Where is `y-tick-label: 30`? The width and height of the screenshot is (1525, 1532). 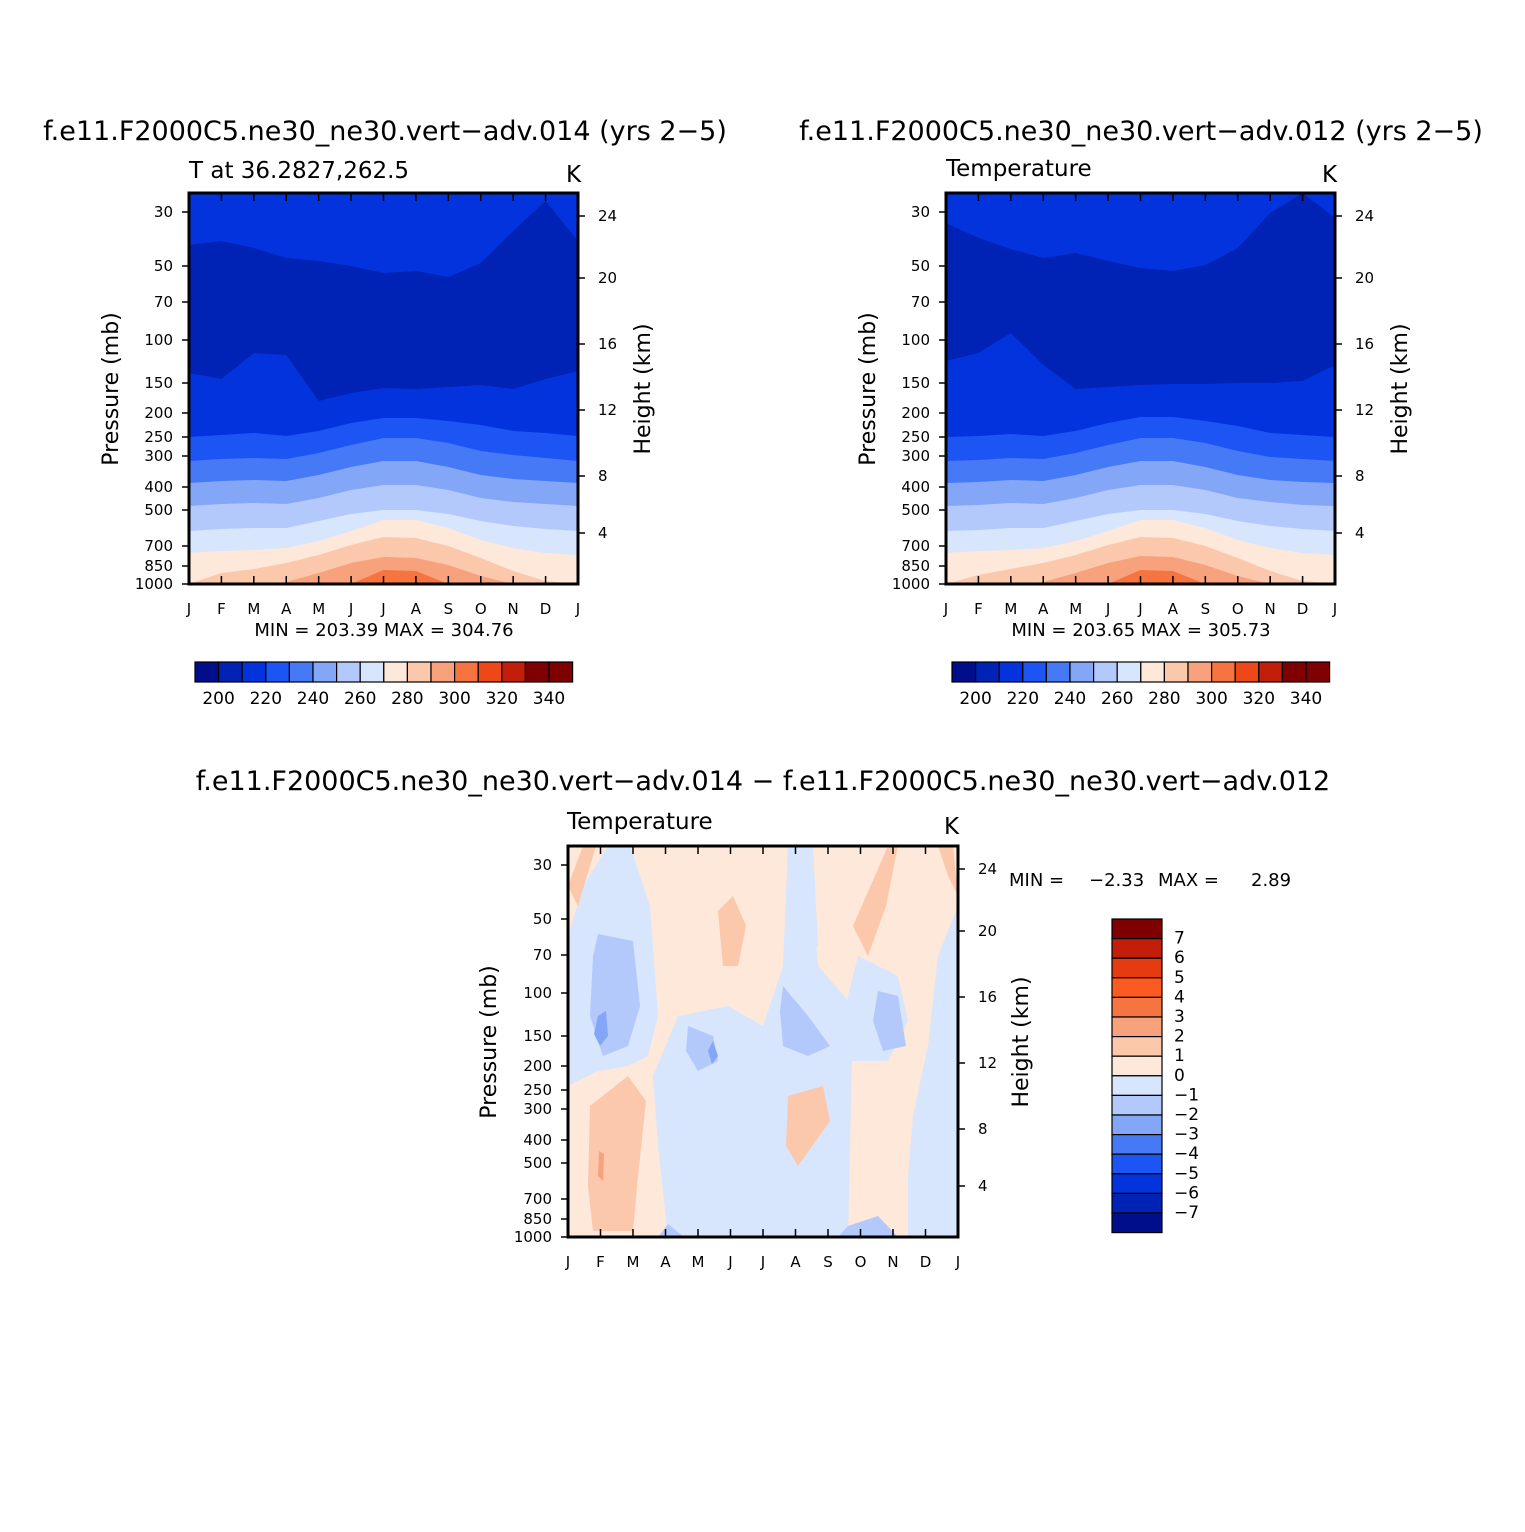 y-tick-label: 30 is located at coordinates (920, 212).